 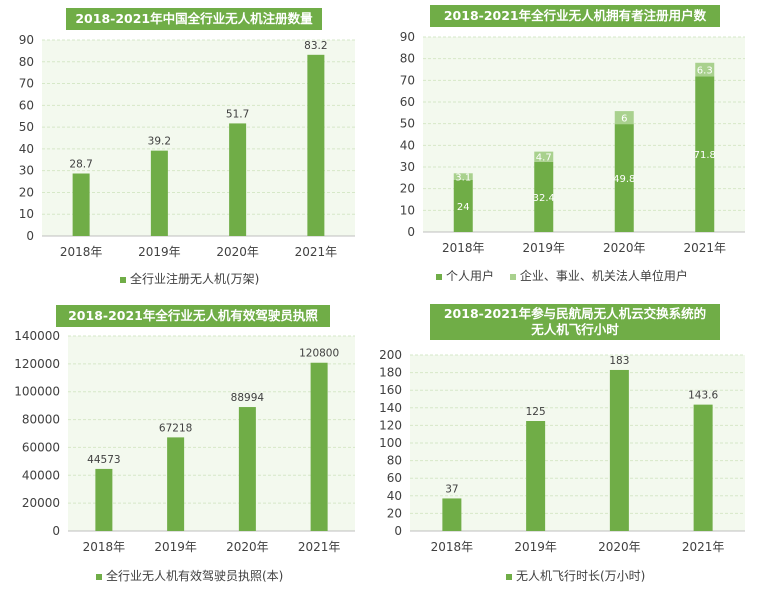 I want to click on y-tick-label: 60000, so click(x=41, y=447).